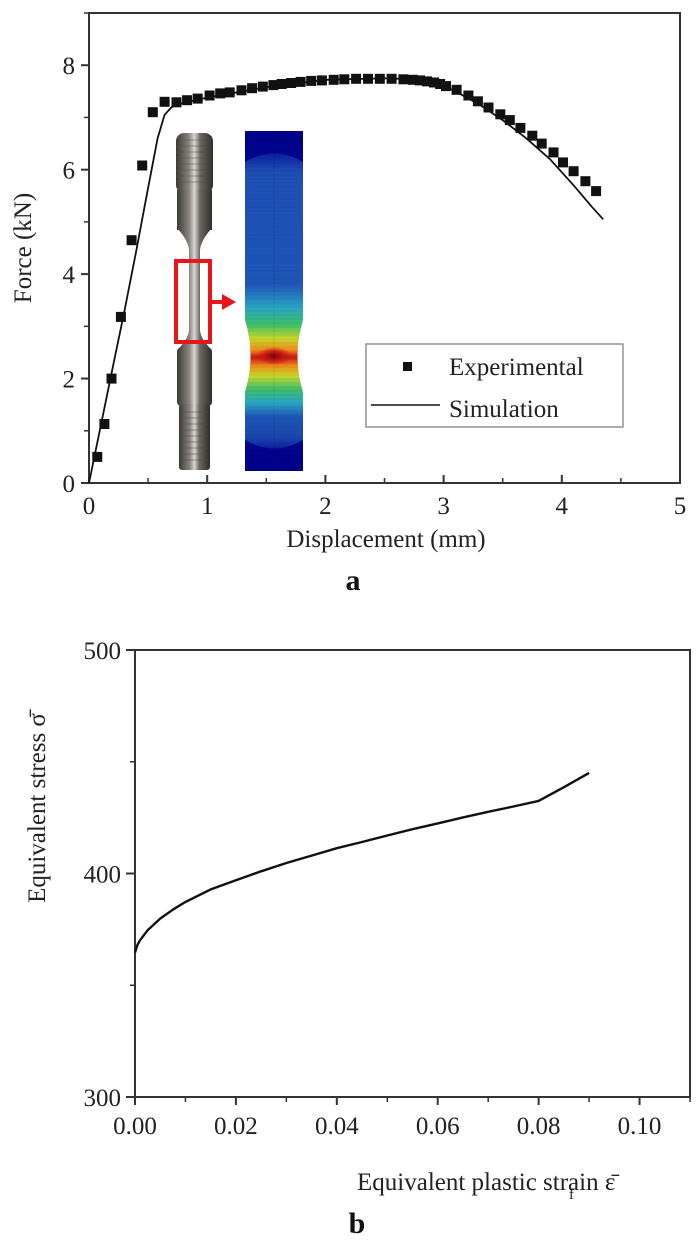 This screenshot has height=1243, width=700. I want to click on x-tick-label: 0.04, so click(337, 1126).